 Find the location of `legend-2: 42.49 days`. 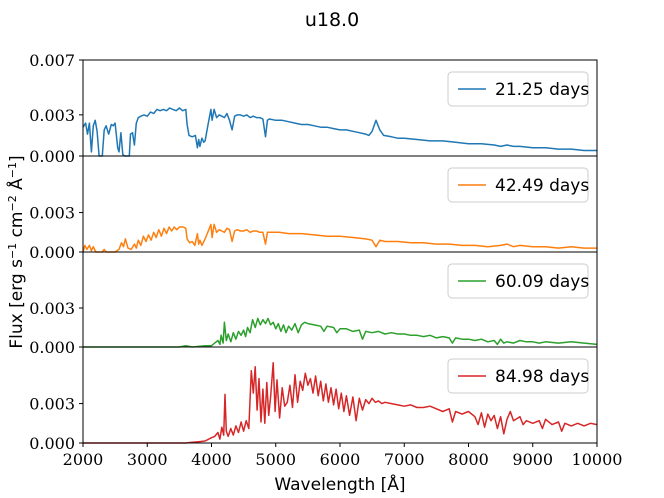

legend-2: 42.49 days is located at coordinates (518, 185).